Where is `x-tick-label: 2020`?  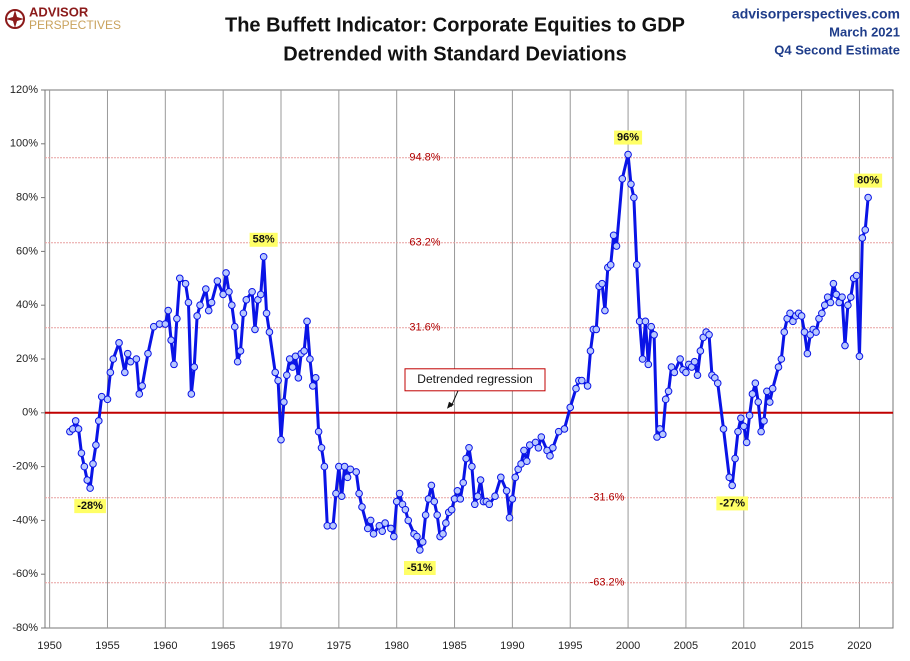 x-tick-label: 2020 is located at coordinates (859, 646).